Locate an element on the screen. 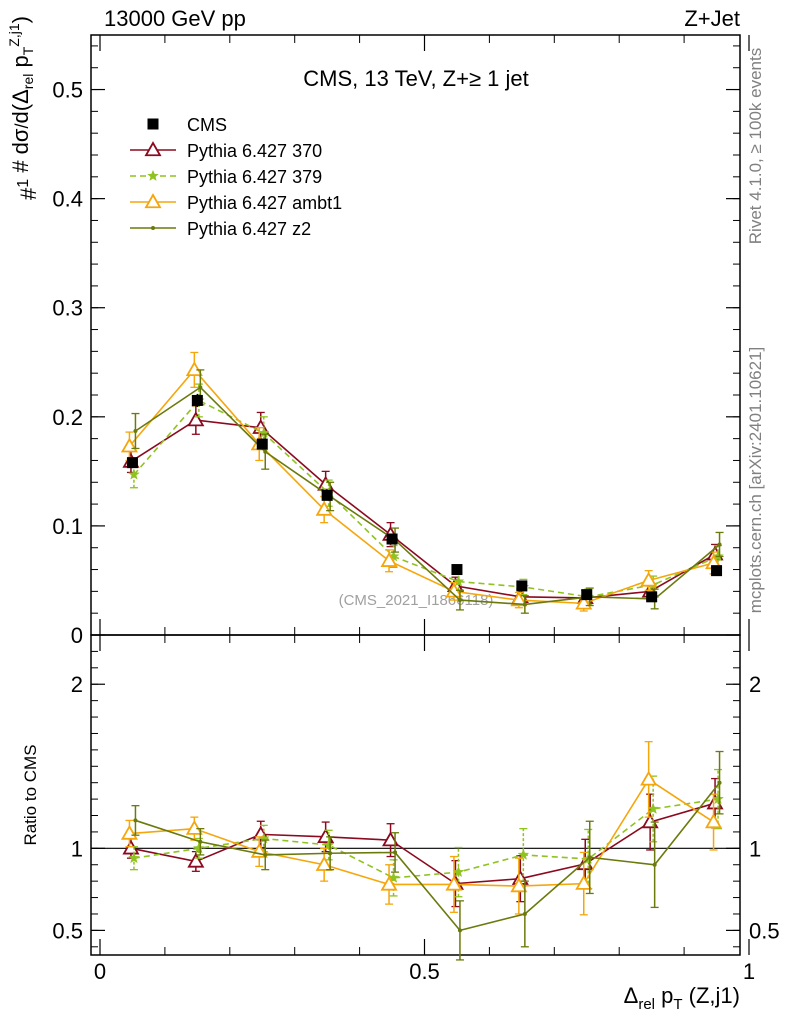 The width and height of the screenshot is (786, 1024). y-tick-label-main: 0.4 is located at coordinates (67, 199).